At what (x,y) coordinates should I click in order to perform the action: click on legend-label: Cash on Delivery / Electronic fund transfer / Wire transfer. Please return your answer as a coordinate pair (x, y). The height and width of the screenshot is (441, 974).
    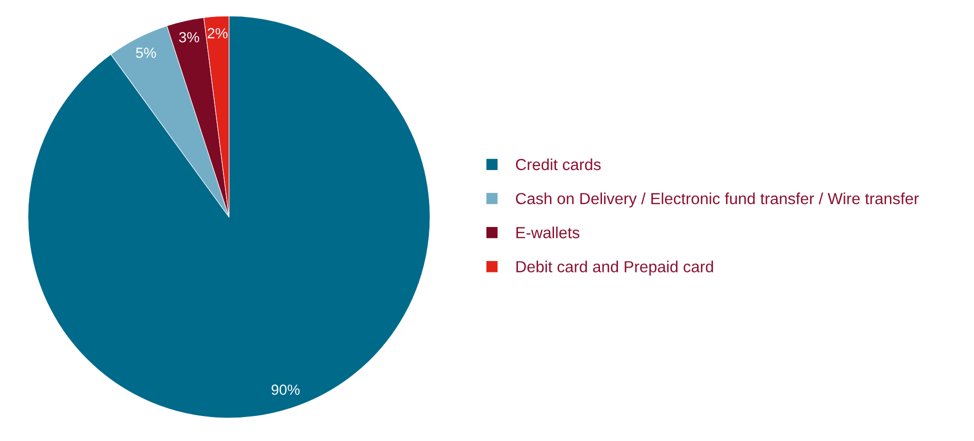
    Looking at the image, I should click on (717, 200).